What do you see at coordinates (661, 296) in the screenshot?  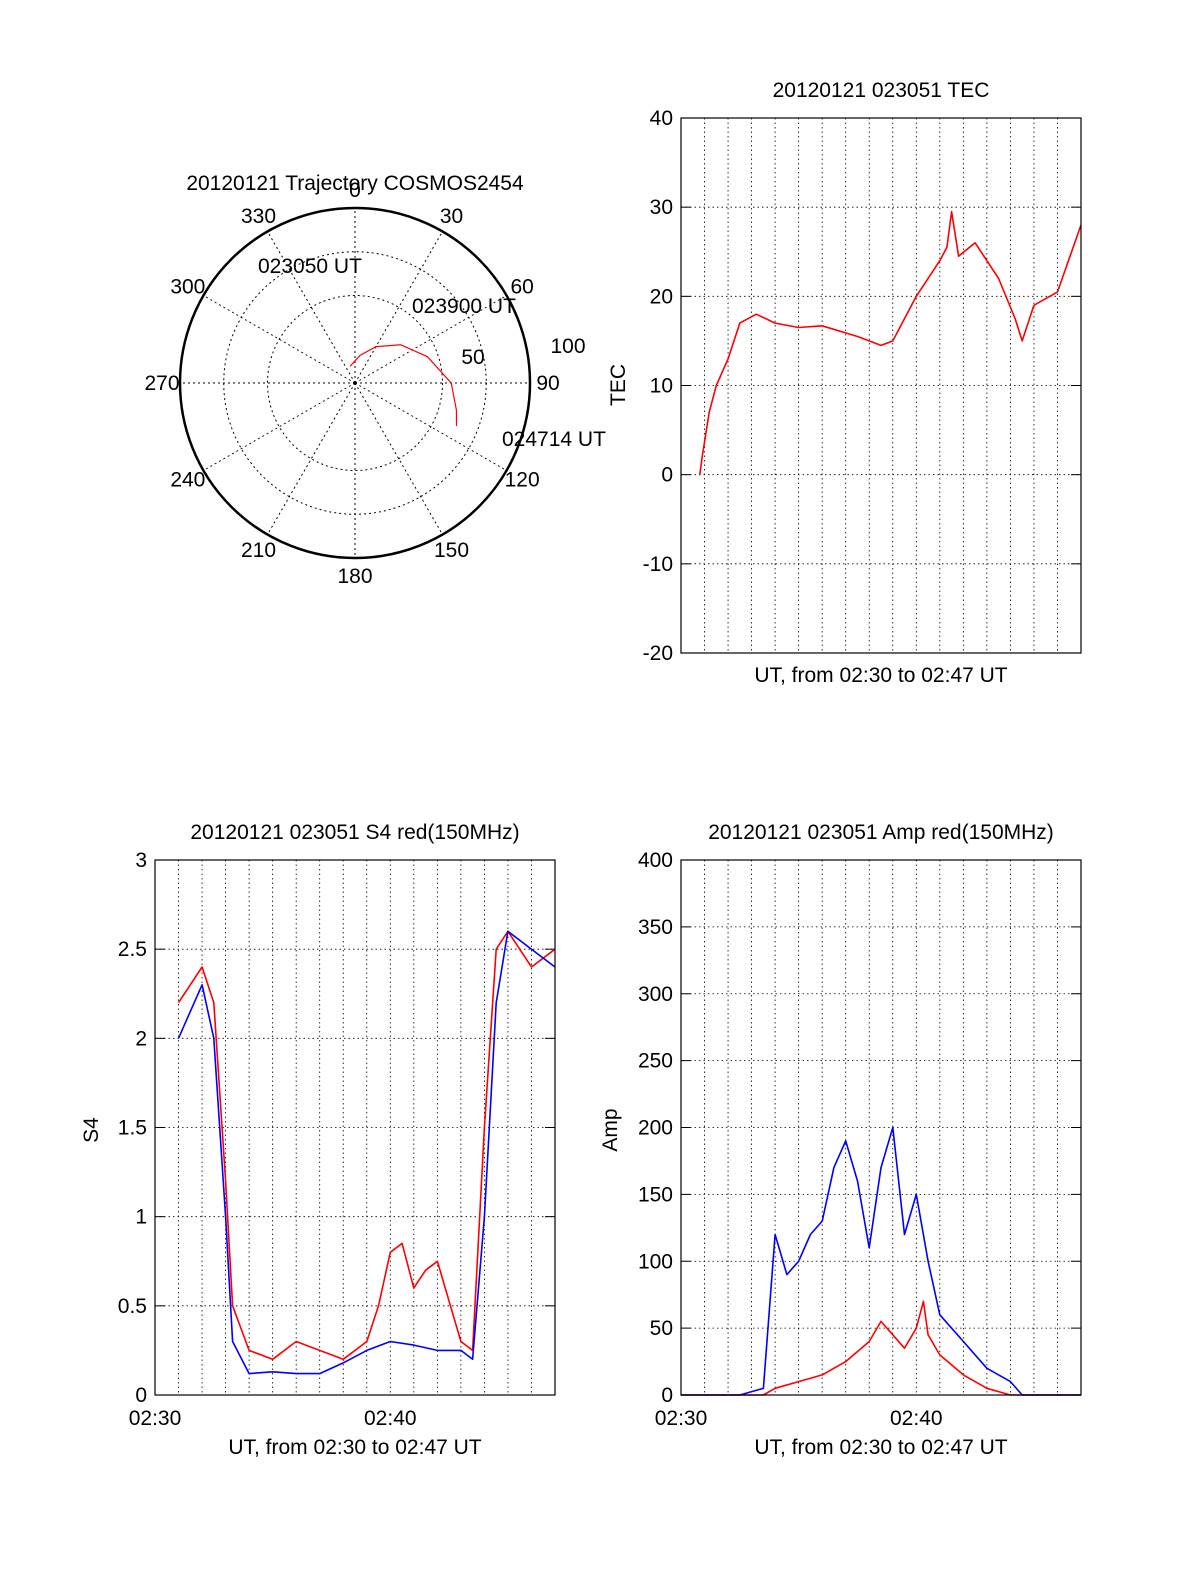 I see `y-tick-label: 20` at bounding box center [661, 296].